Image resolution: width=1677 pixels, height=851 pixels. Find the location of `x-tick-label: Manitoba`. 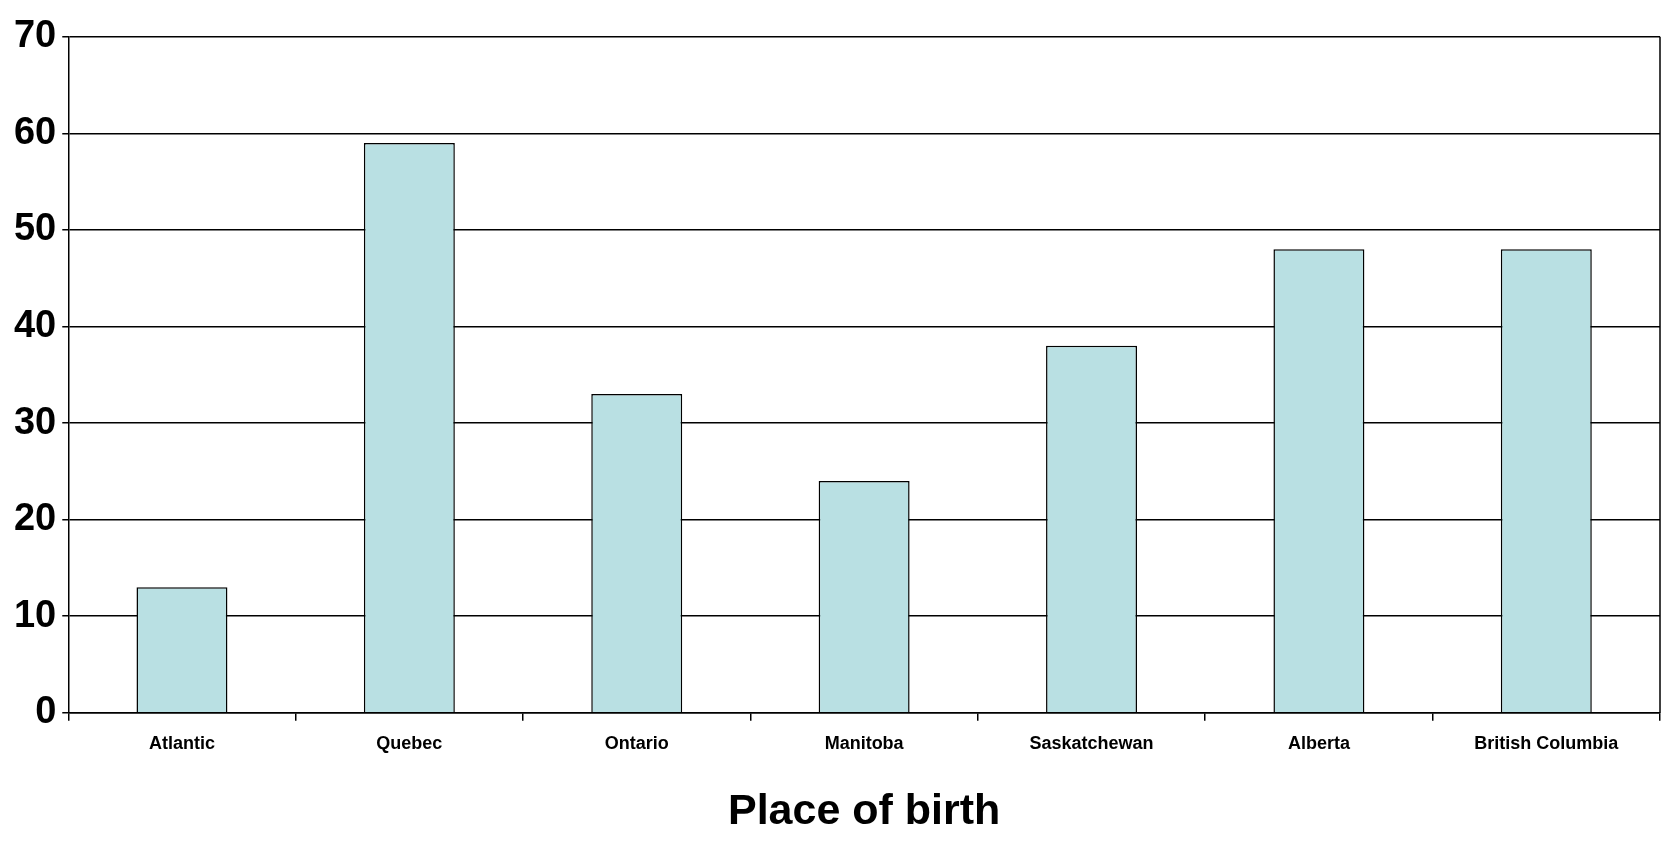

x-tick-label: Manitoba is located at coordinates (864, 742).